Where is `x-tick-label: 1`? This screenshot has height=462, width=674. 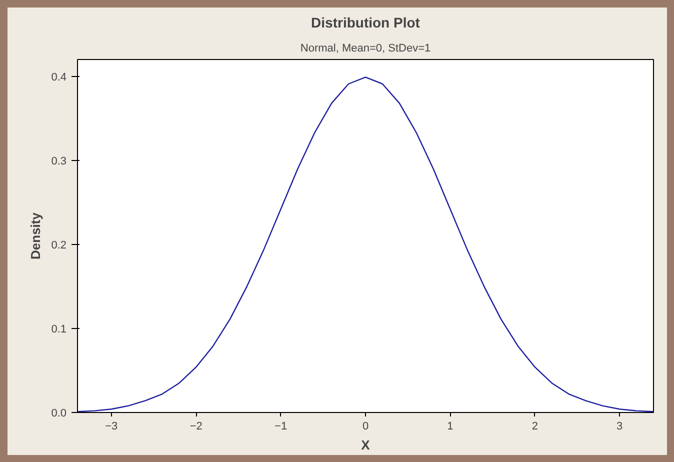 x-tick-label: 1 is located at coordinates (450, 426).